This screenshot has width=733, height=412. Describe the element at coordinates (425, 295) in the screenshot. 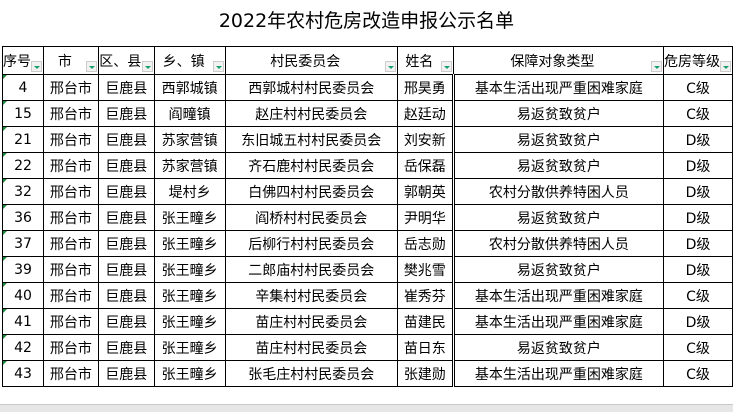

I see `cell-name: 崔秀芬` at that location.